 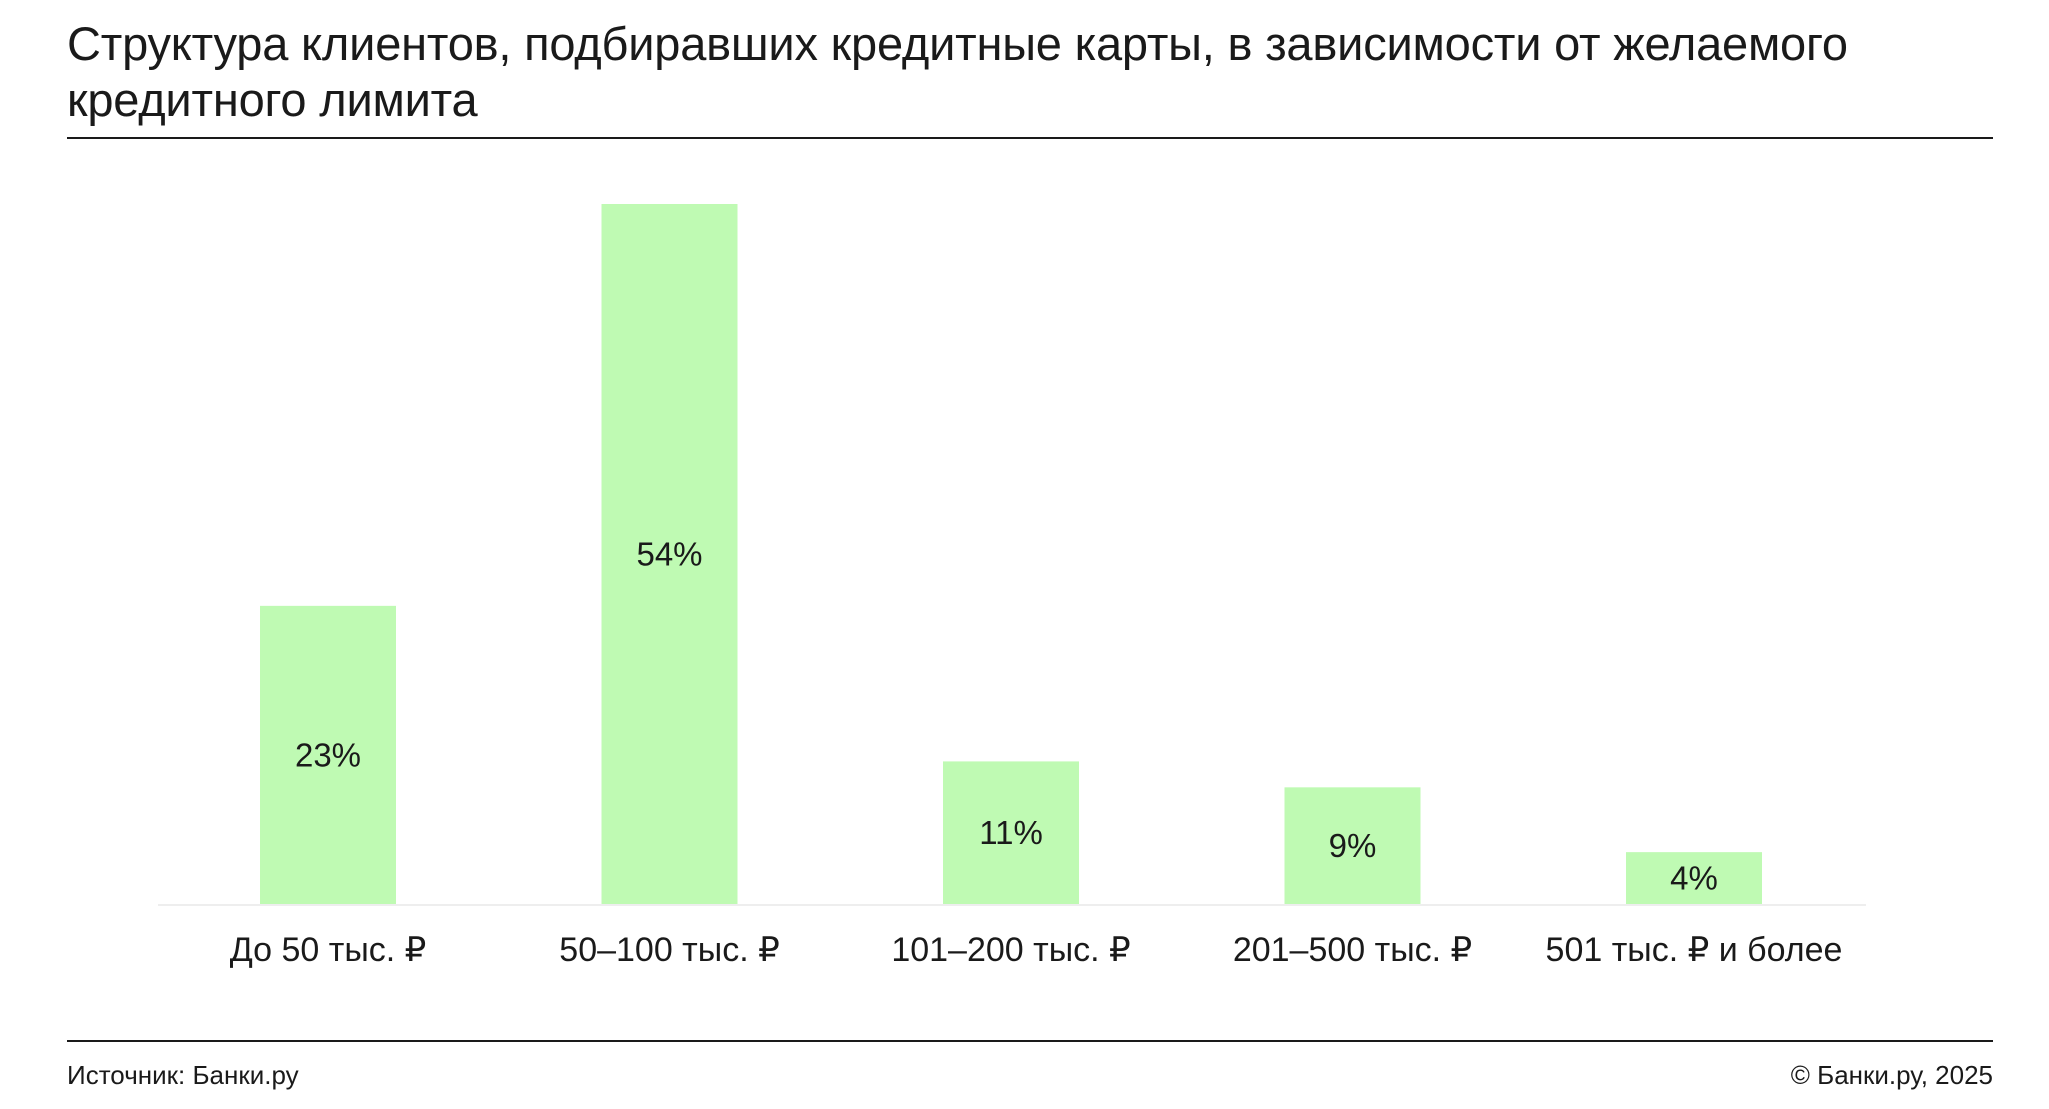 I want to click on copyright-note: © Банки.ру, 2025, so click(x=1891, y=1075).